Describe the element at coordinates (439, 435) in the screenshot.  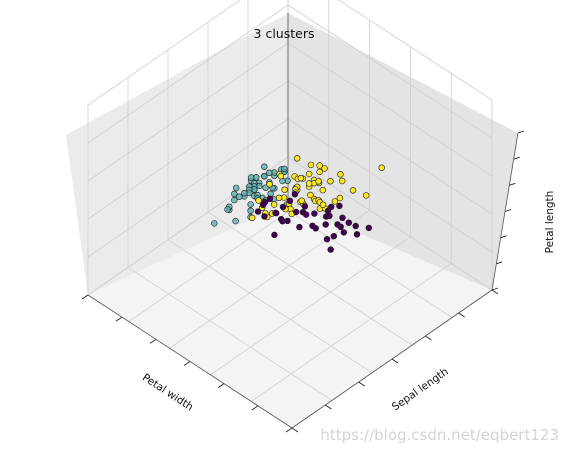
I see `watermark: https://blog.csdn.net/eqbert123` at that location.